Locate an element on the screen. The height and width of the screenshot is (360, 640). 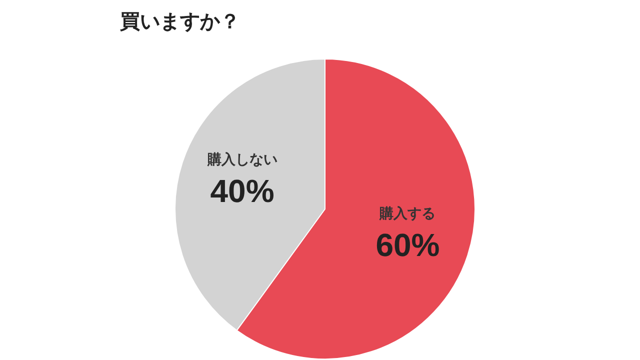
data-label: 40% is located at coordinates (242, 191).